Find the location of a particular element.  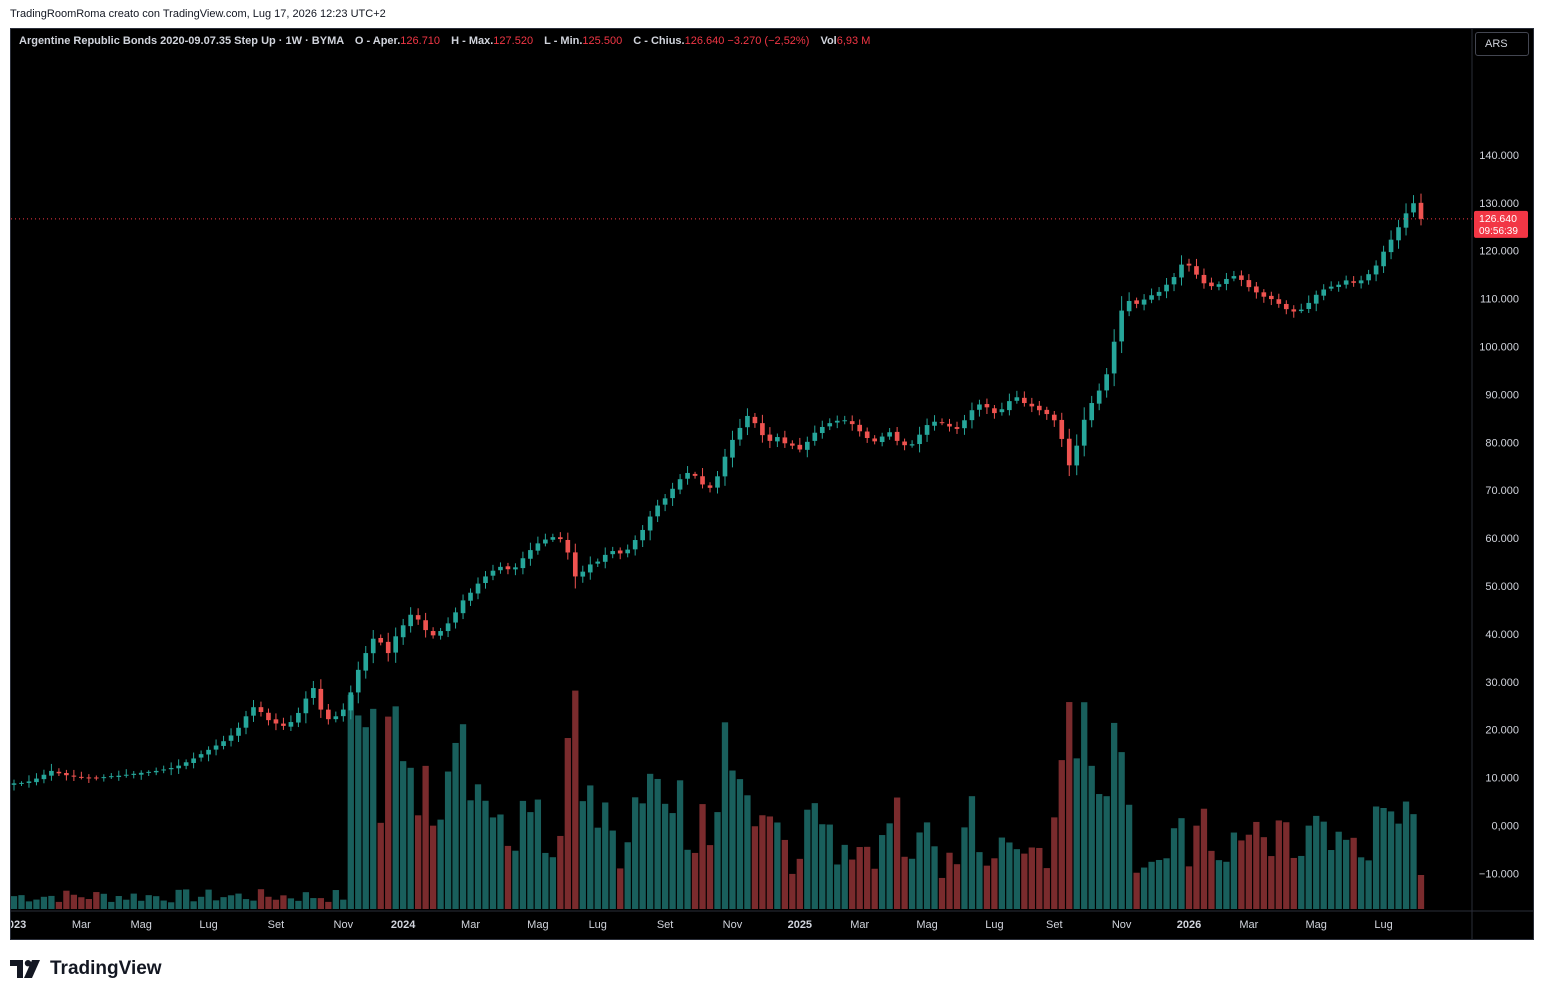

last-price-value: 126.640 is located at coordinates (1498, 219).